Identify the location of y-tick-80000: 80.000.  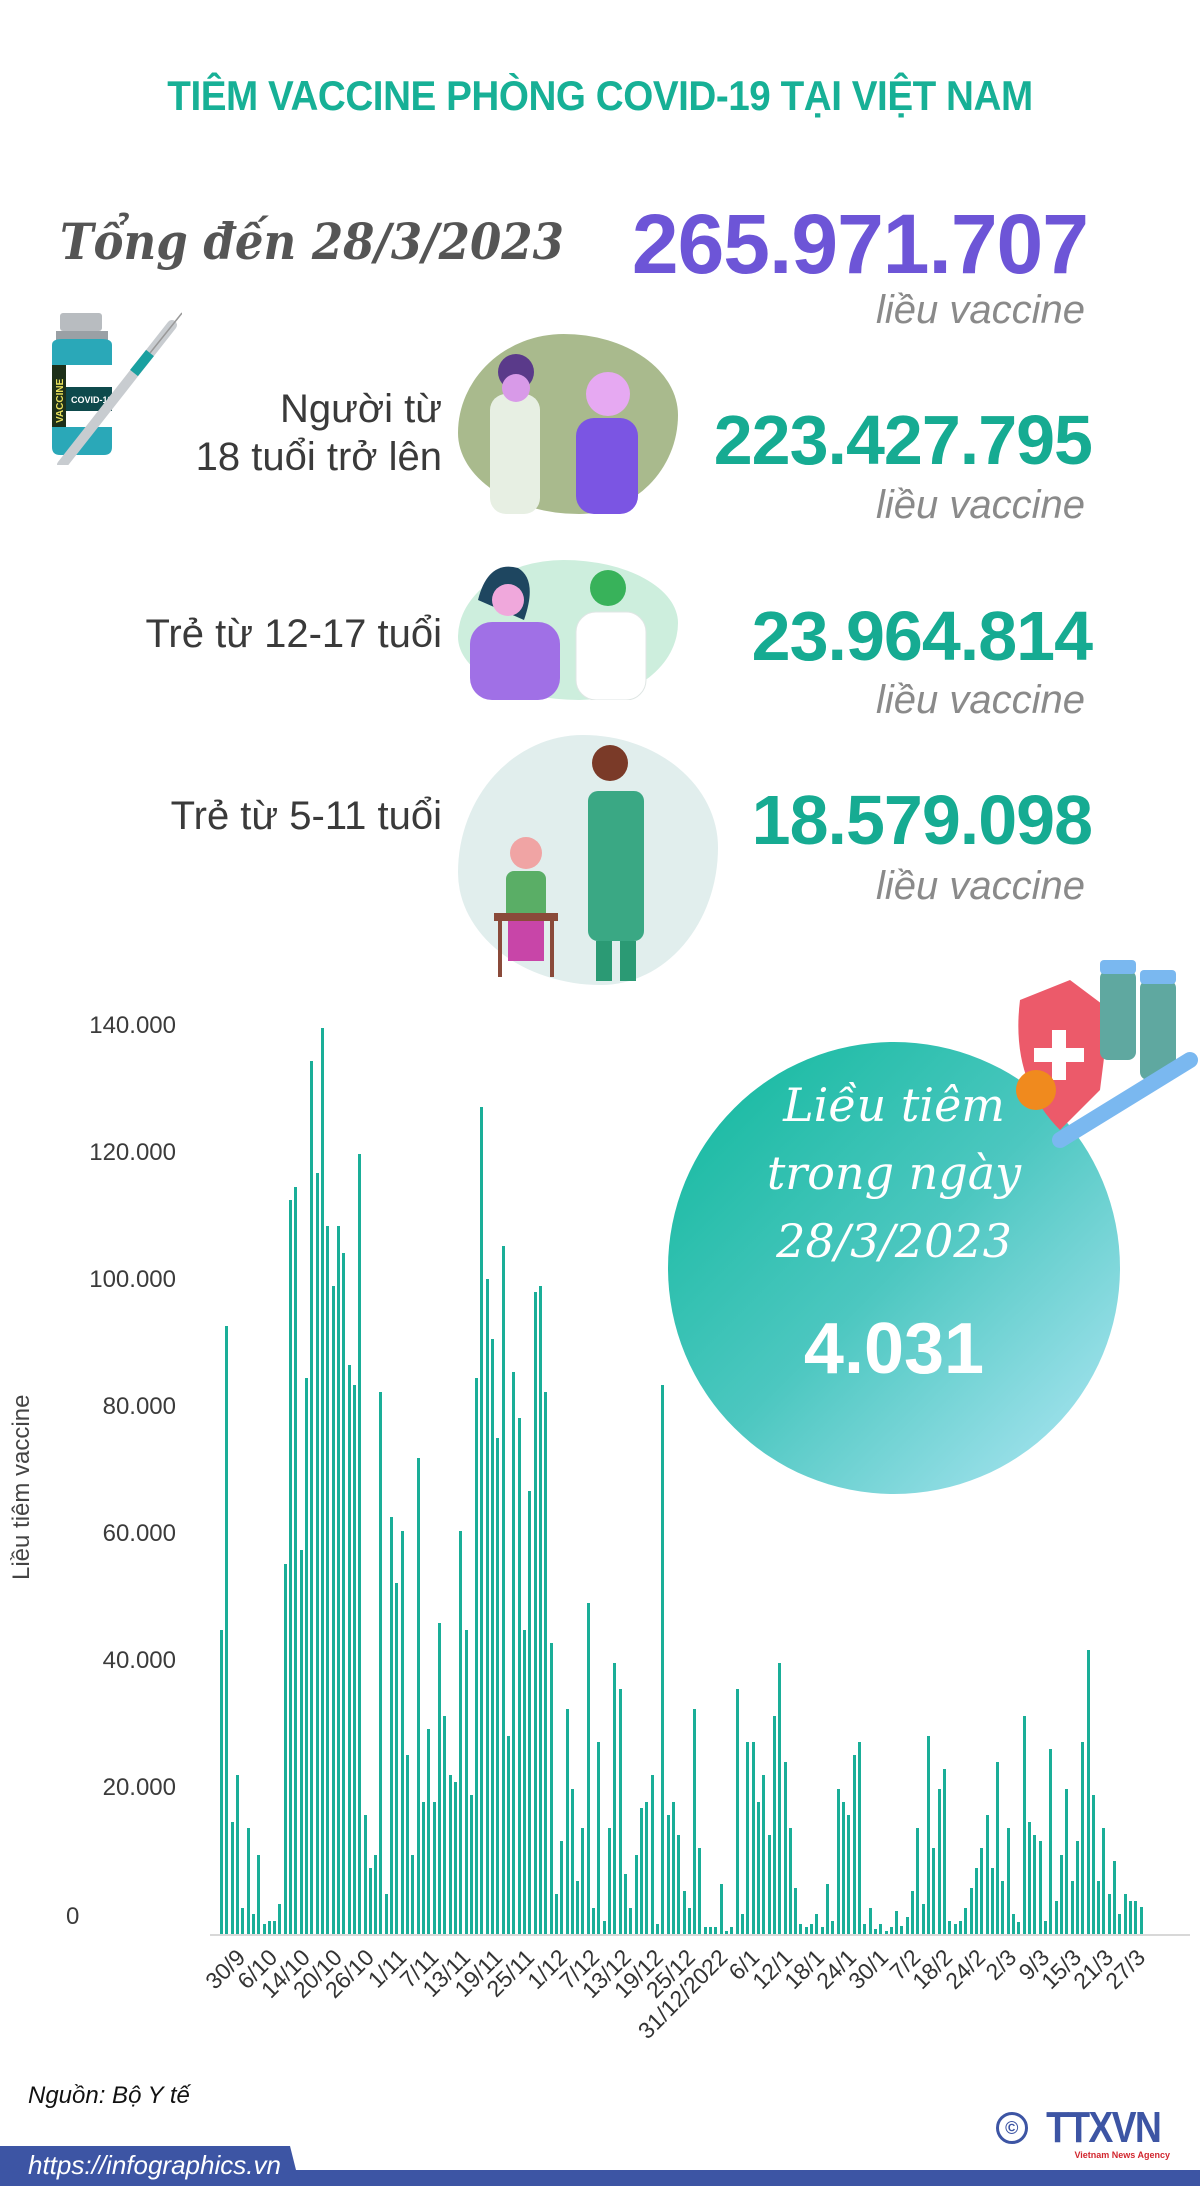
(139, 1406).